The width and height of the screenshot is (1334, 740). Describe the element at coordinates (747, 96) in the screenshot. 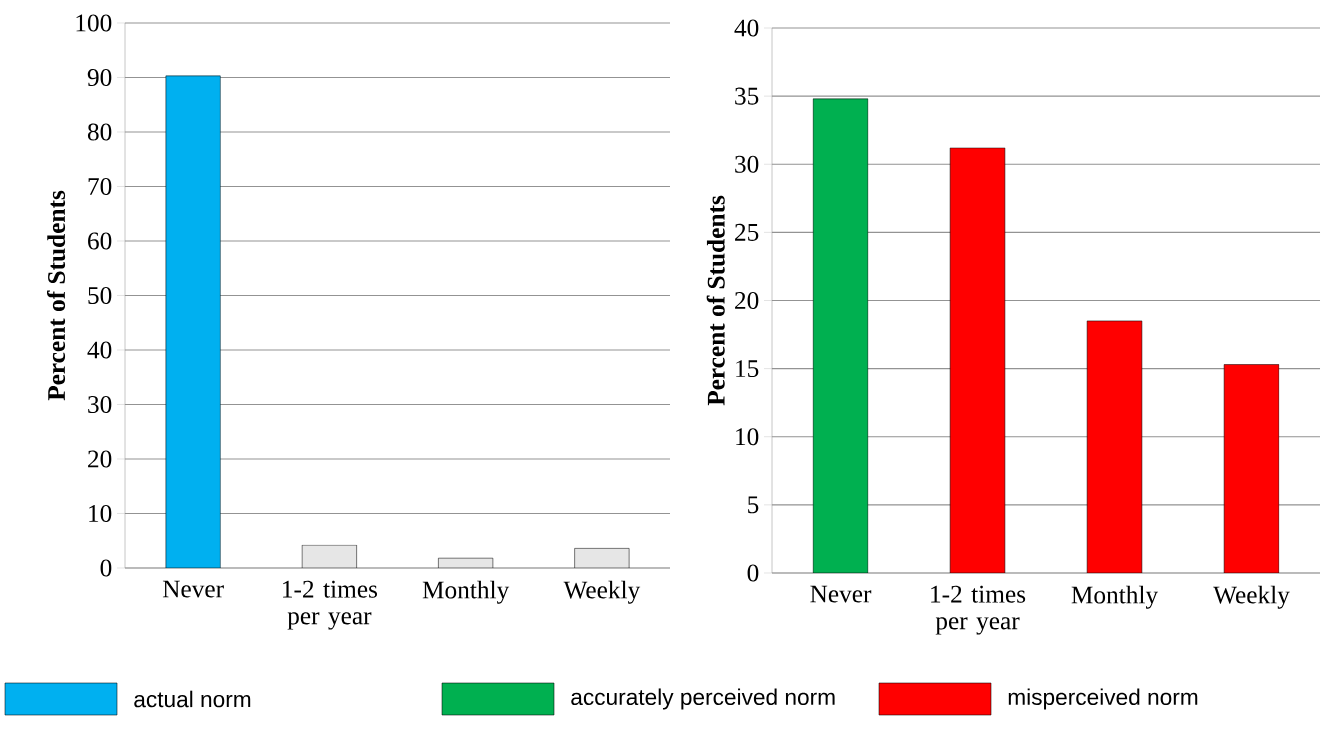

I see `y-tick-label: 35` at that location.